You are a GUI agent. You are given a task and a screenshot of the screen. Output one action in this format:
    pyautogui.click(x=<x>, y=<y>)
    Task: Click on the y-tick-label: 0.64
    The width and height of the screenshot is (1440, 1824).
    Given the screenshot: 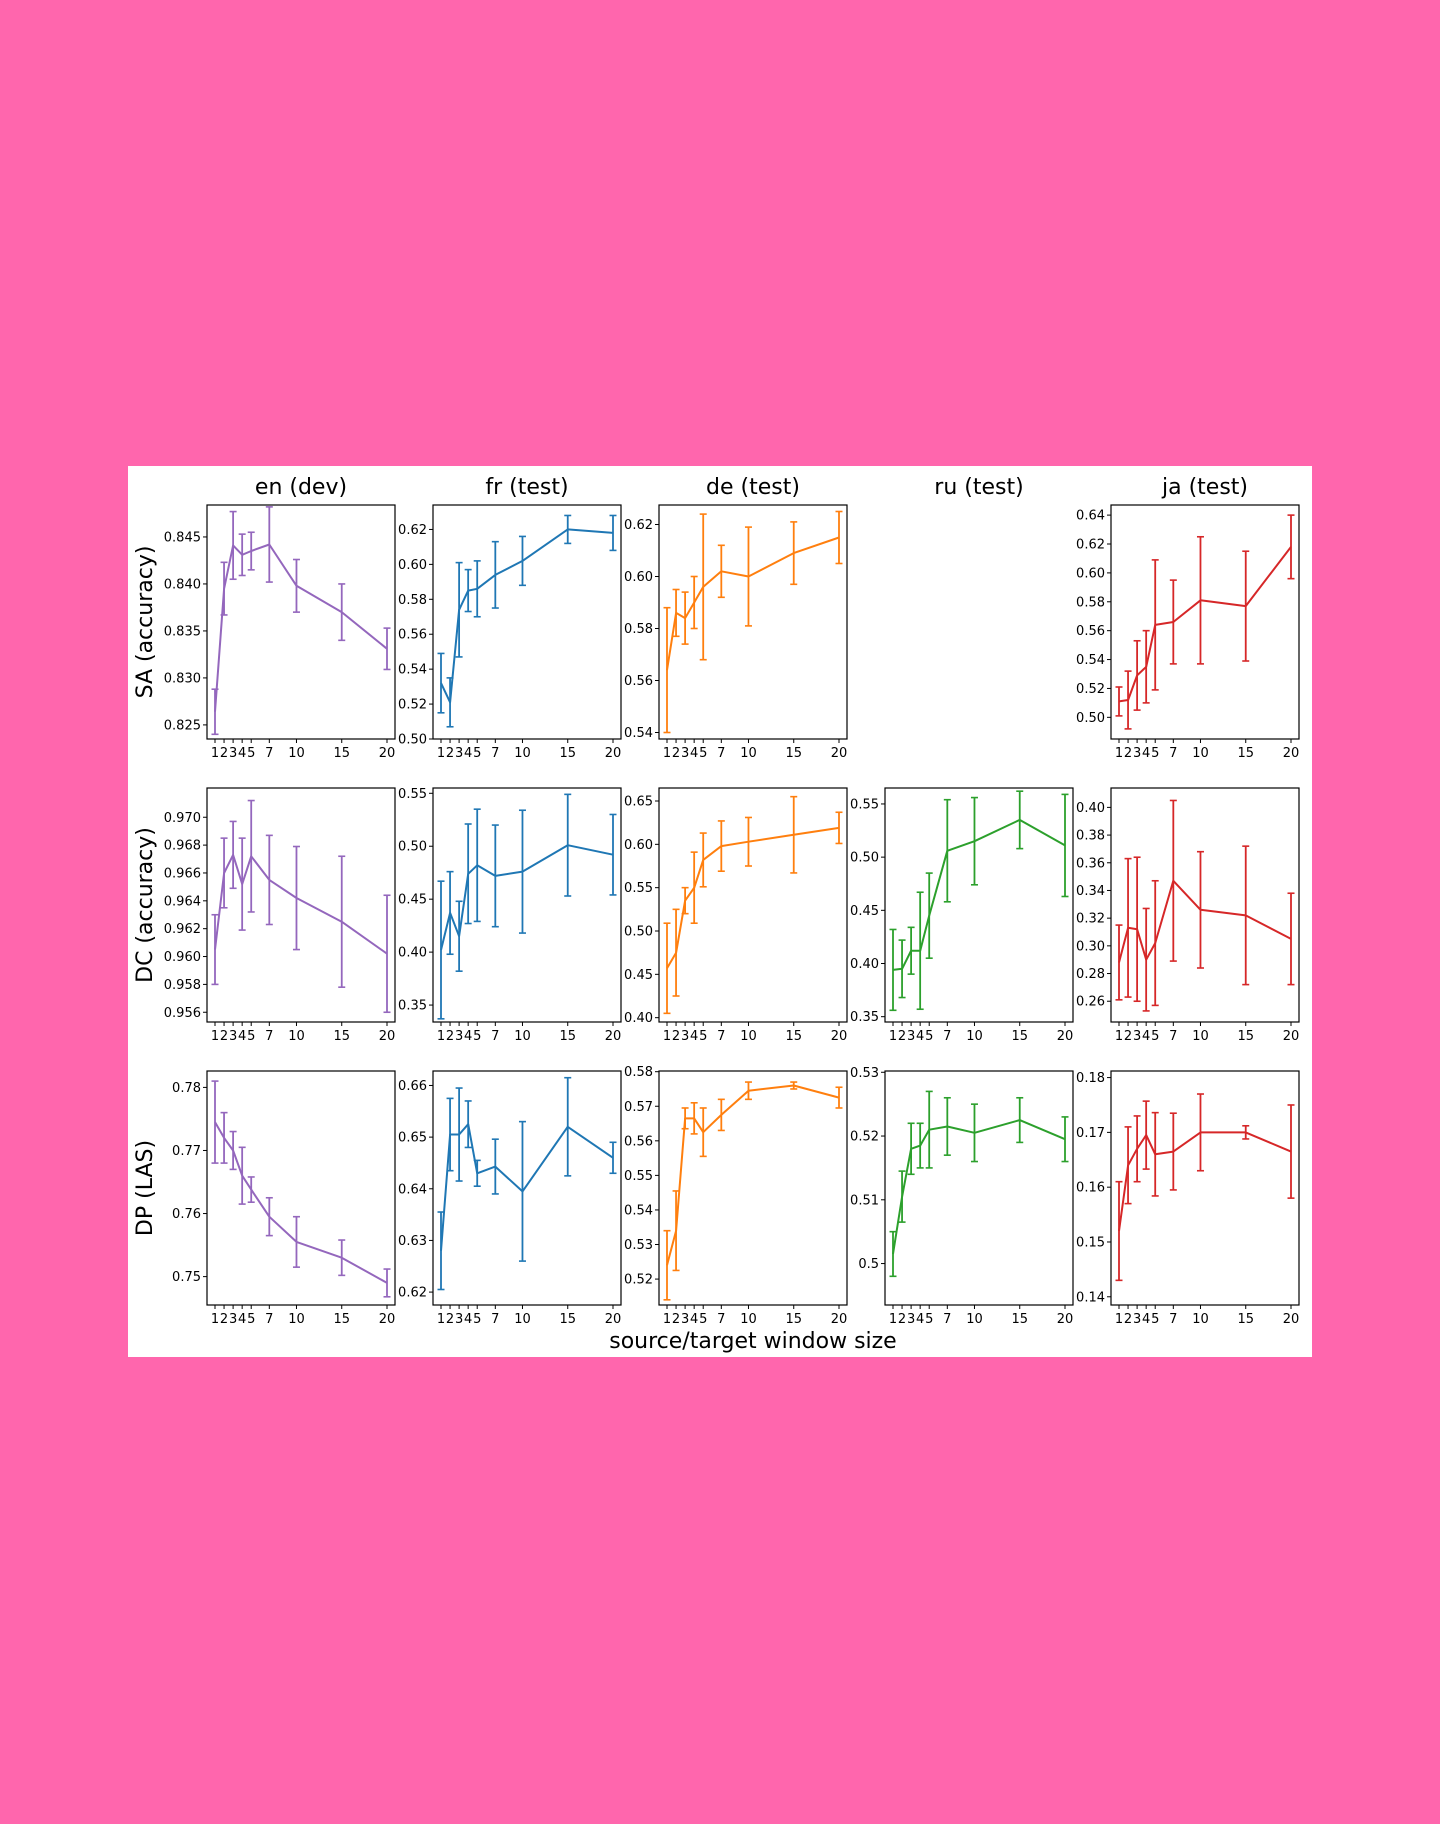 What is the action you would take?
    pyautogui.click(x=412, y=1189)
    